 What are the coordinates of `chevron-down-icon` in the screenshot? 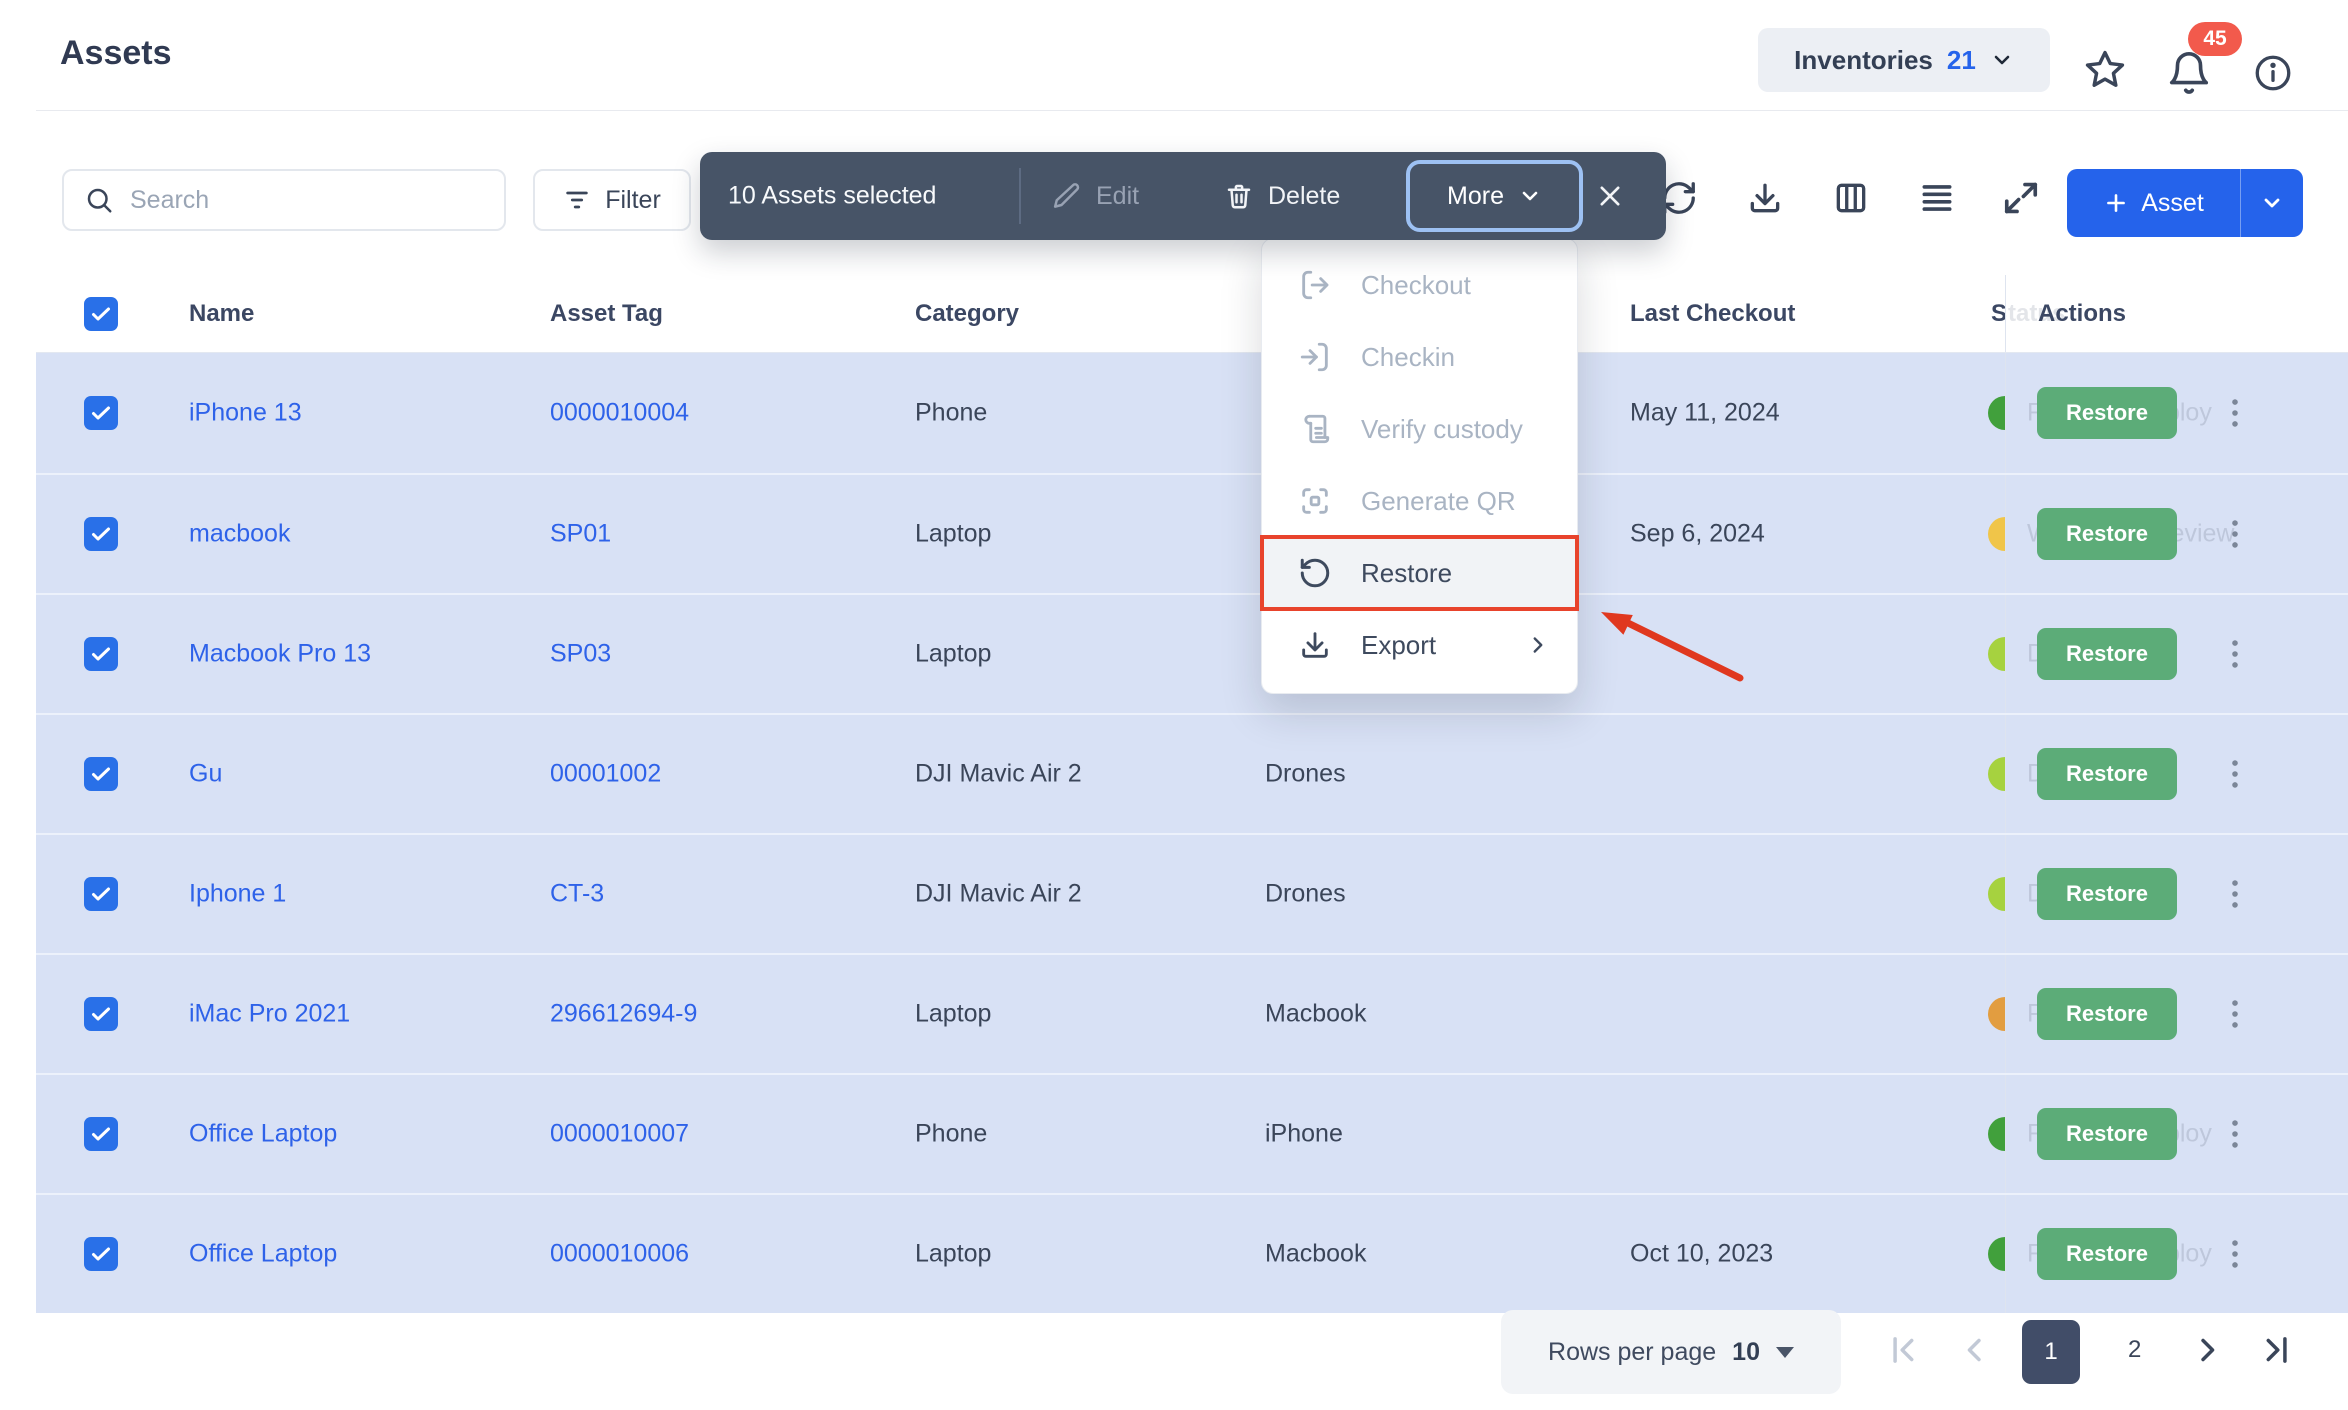 It's located at (2272, 203).